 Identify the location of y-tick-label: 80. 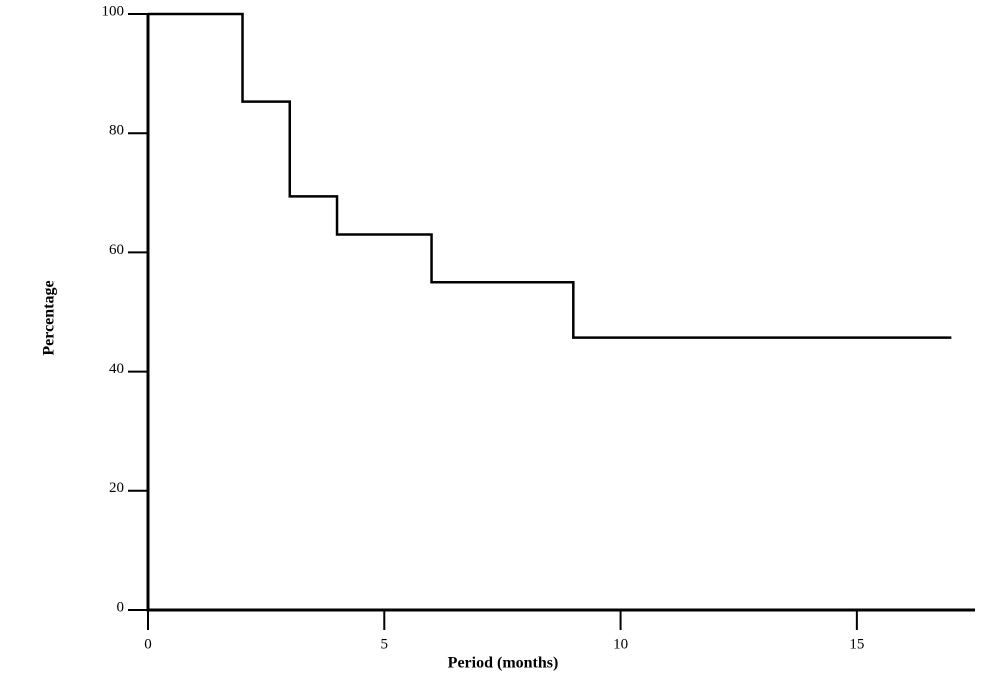
(116, 131).